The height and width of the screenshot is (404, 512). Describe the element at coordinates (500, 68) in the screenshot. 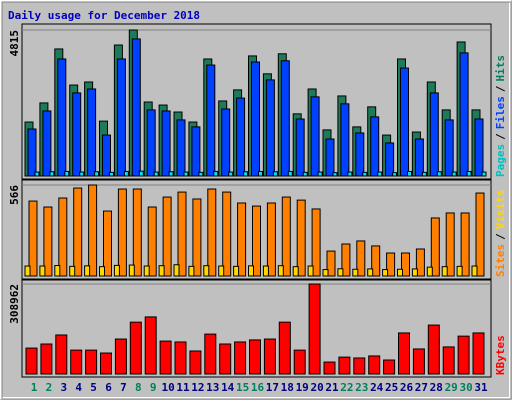

I see `legend-entry: Hits` at that location.